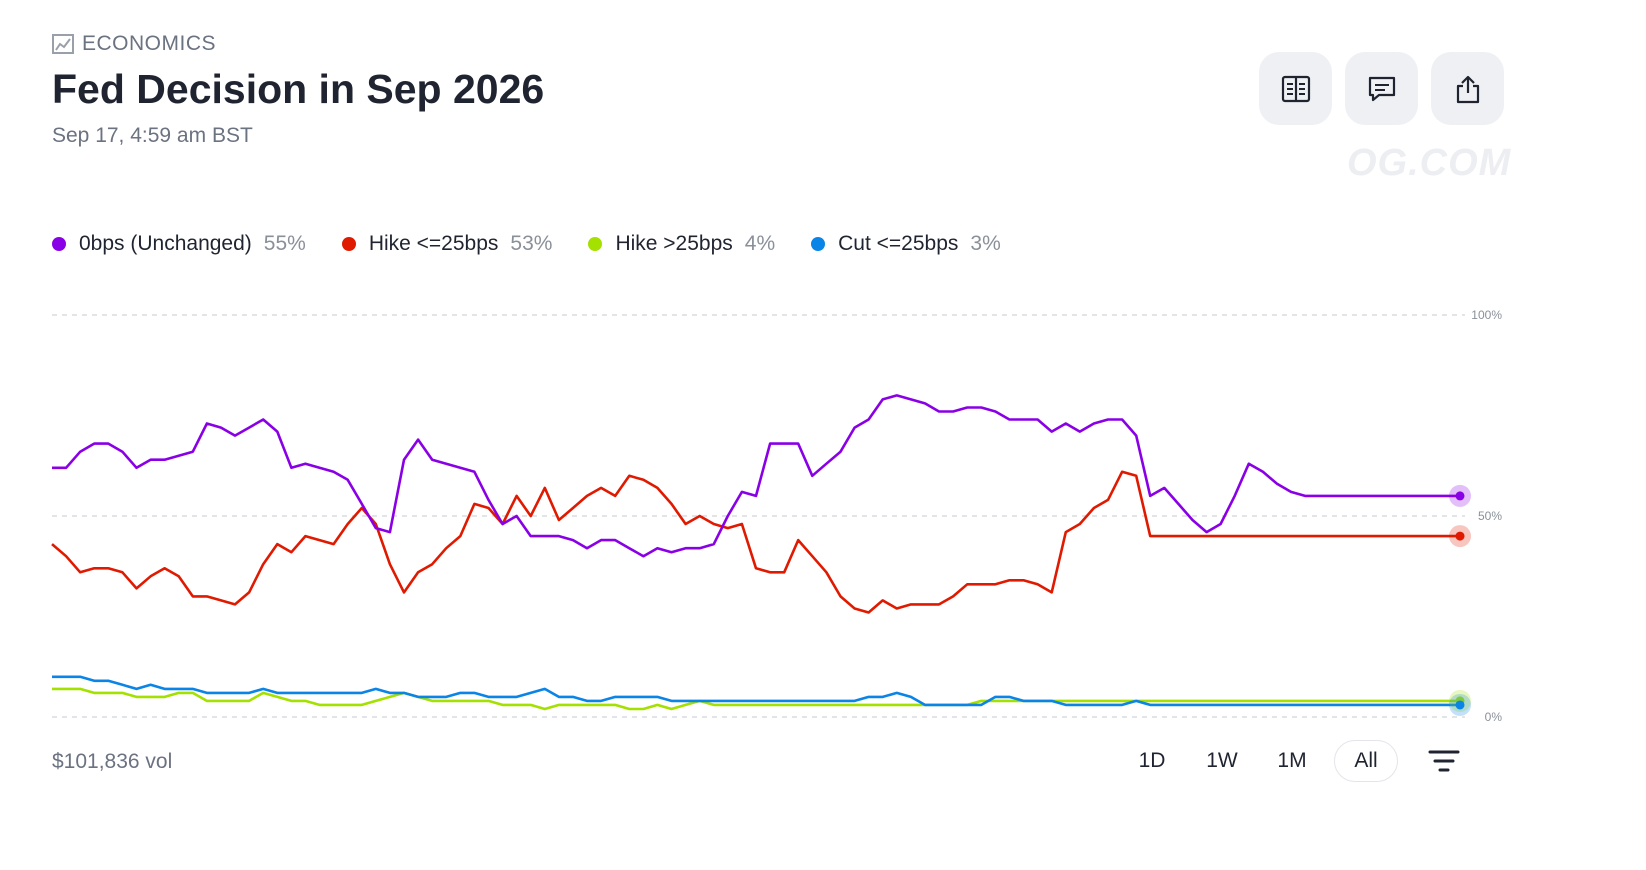  I want to click on comment-icon, so click(1381, 88).